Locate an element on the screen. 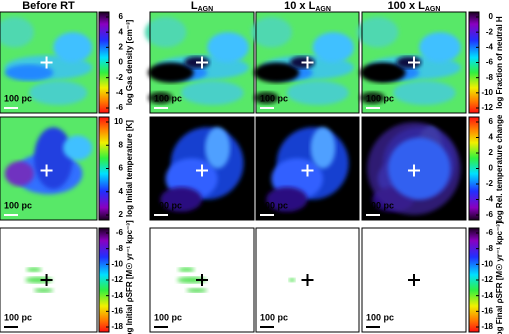 This screenshot has width=509, height=334. colorbar-tick-label: -10 is located at coordinates (487, 263).